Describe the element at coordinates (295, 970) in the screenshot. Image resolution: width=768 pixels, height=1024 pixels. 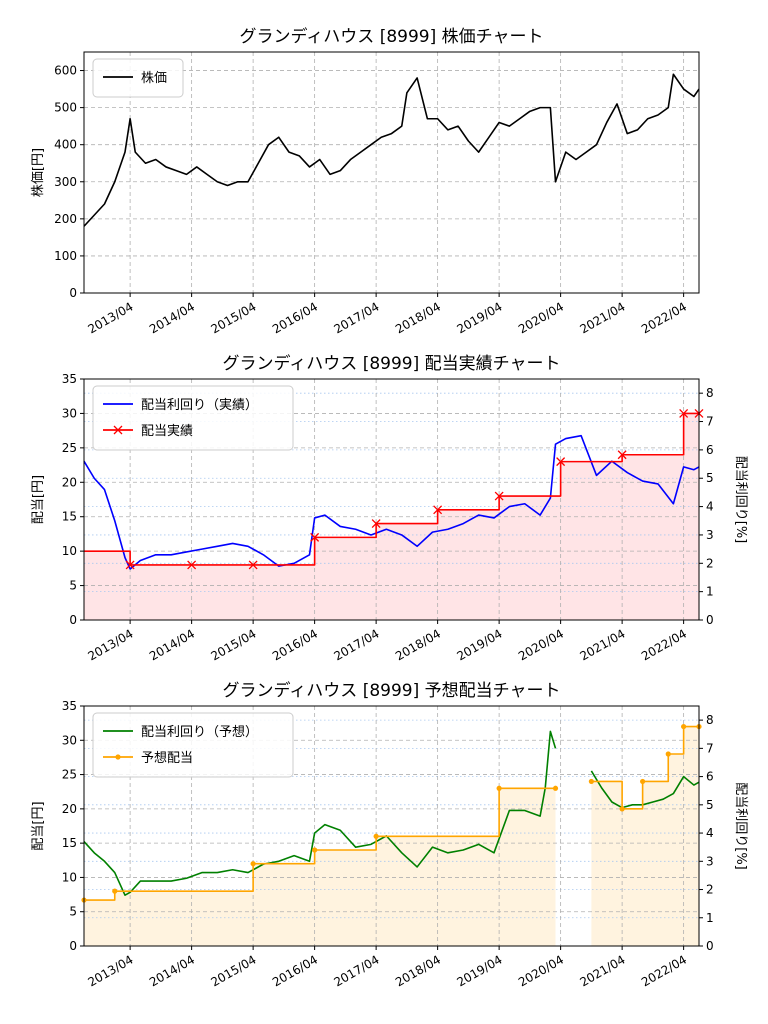
I see `x-tick-label: 2016/04` at that location.